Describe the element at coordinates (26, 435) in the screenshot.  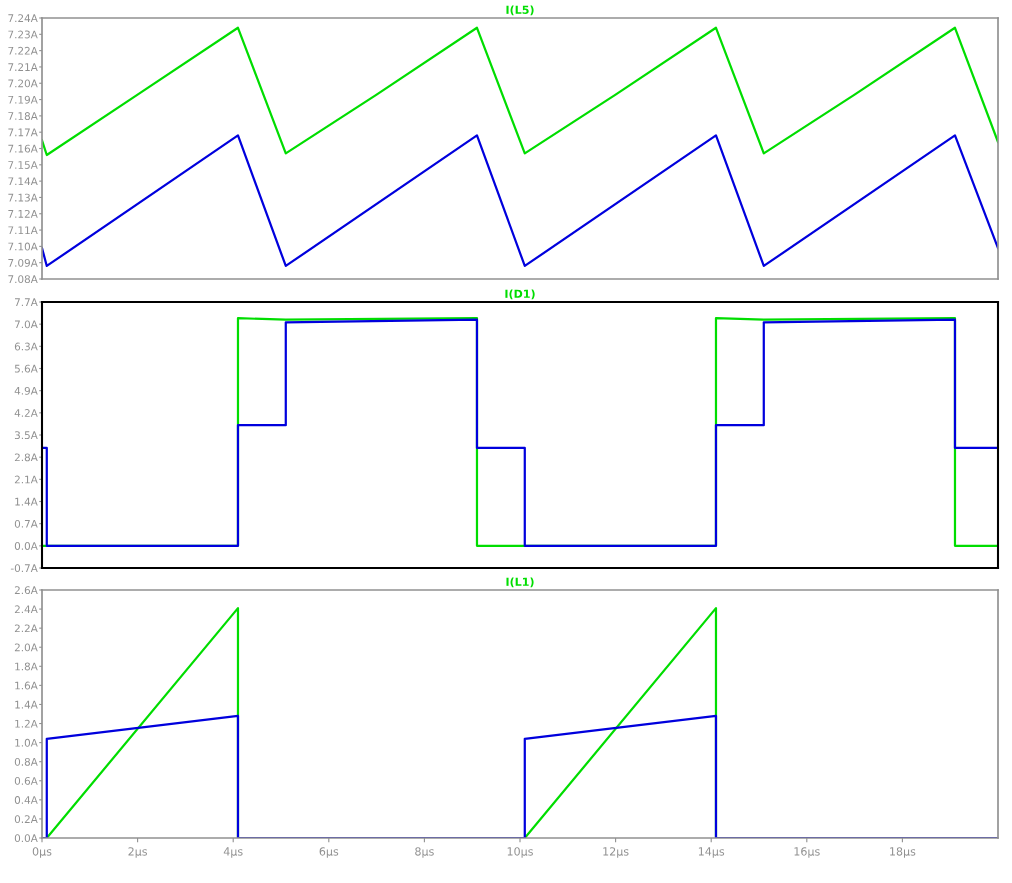
I see `y-tick-label: 3.5A` at that location.